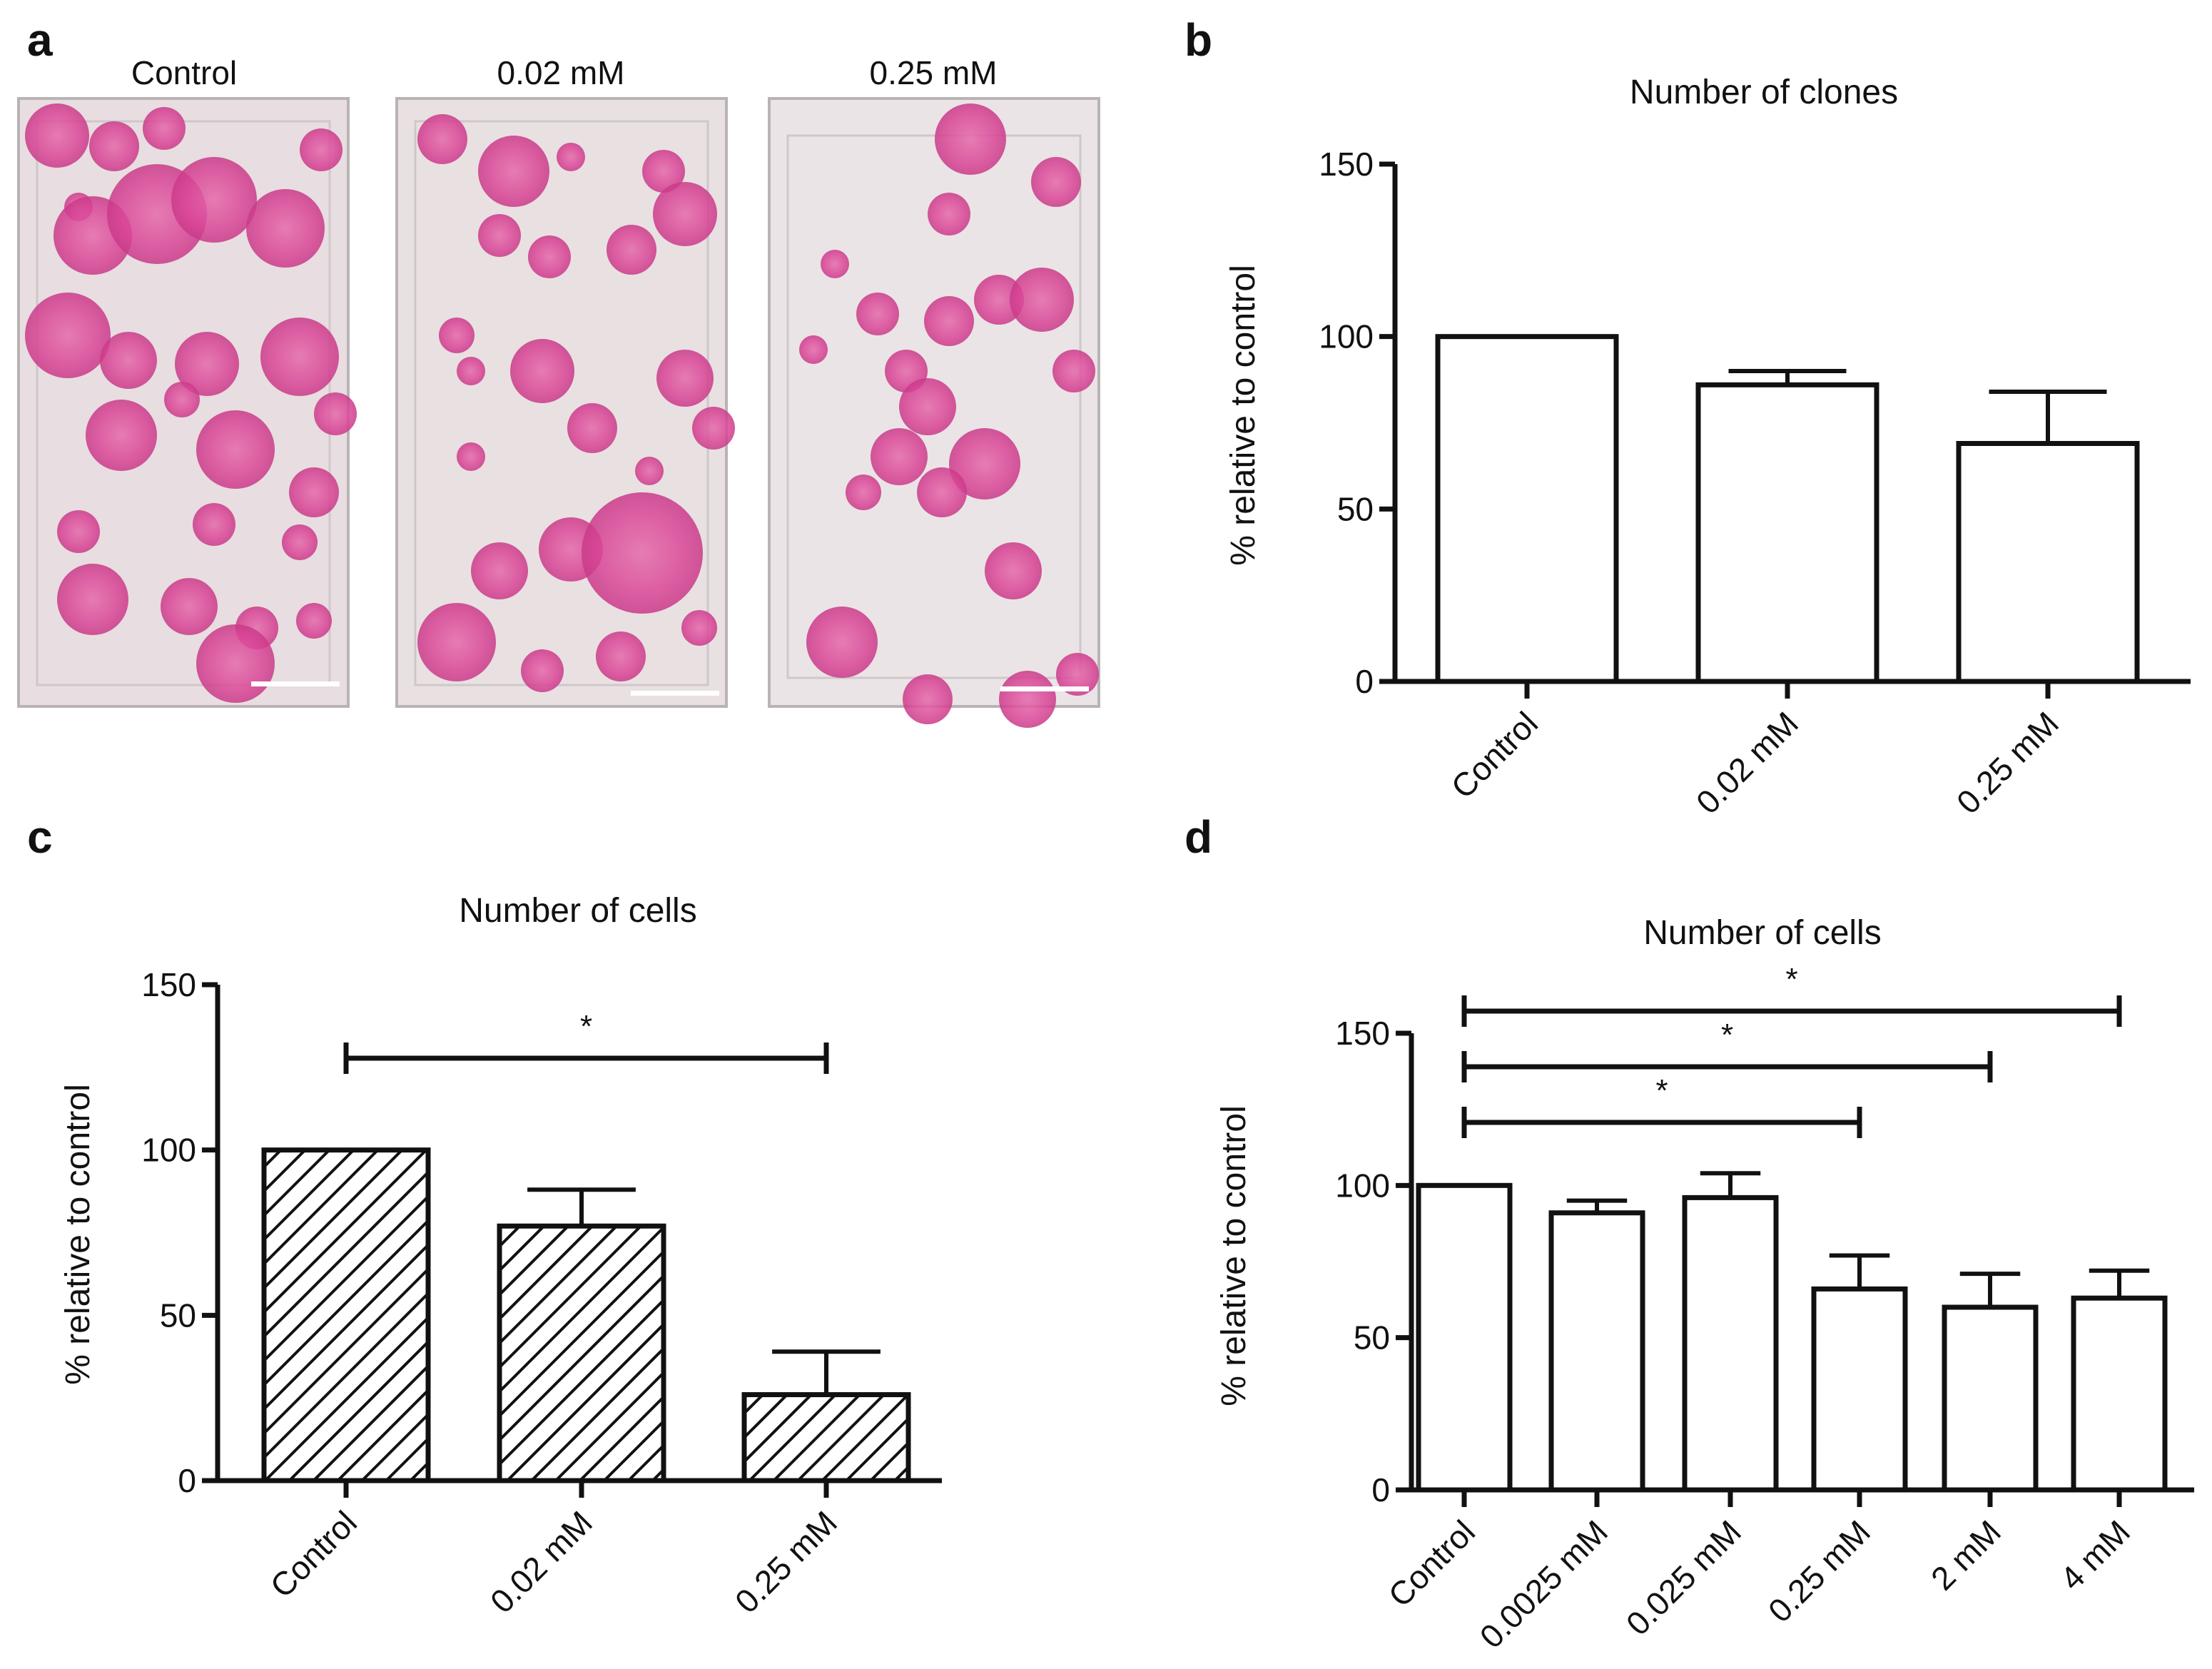 Image resolution: width=2212 pixels, height=1669 pixels. Describe the element at coordinates (1764, 92) in the screenshot. I see `chart-title: Number of clones` at that location.